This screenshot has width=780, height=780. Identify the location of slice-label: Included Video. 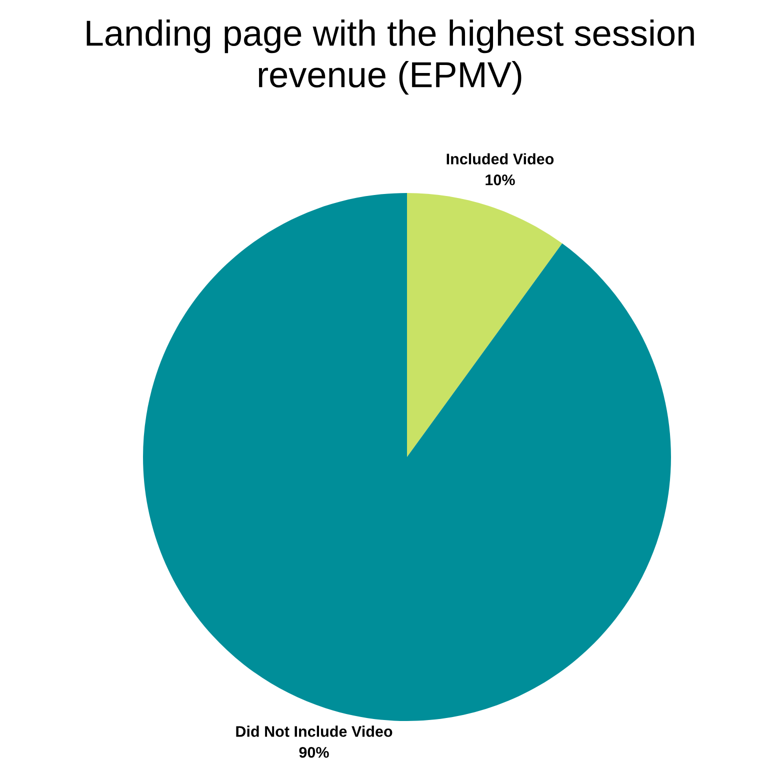
(500, 158).